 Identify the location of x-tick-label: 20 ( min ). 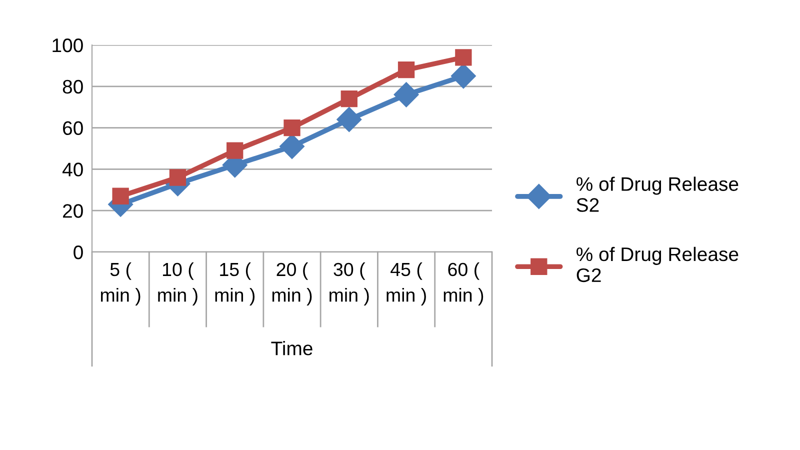
(292, 284).